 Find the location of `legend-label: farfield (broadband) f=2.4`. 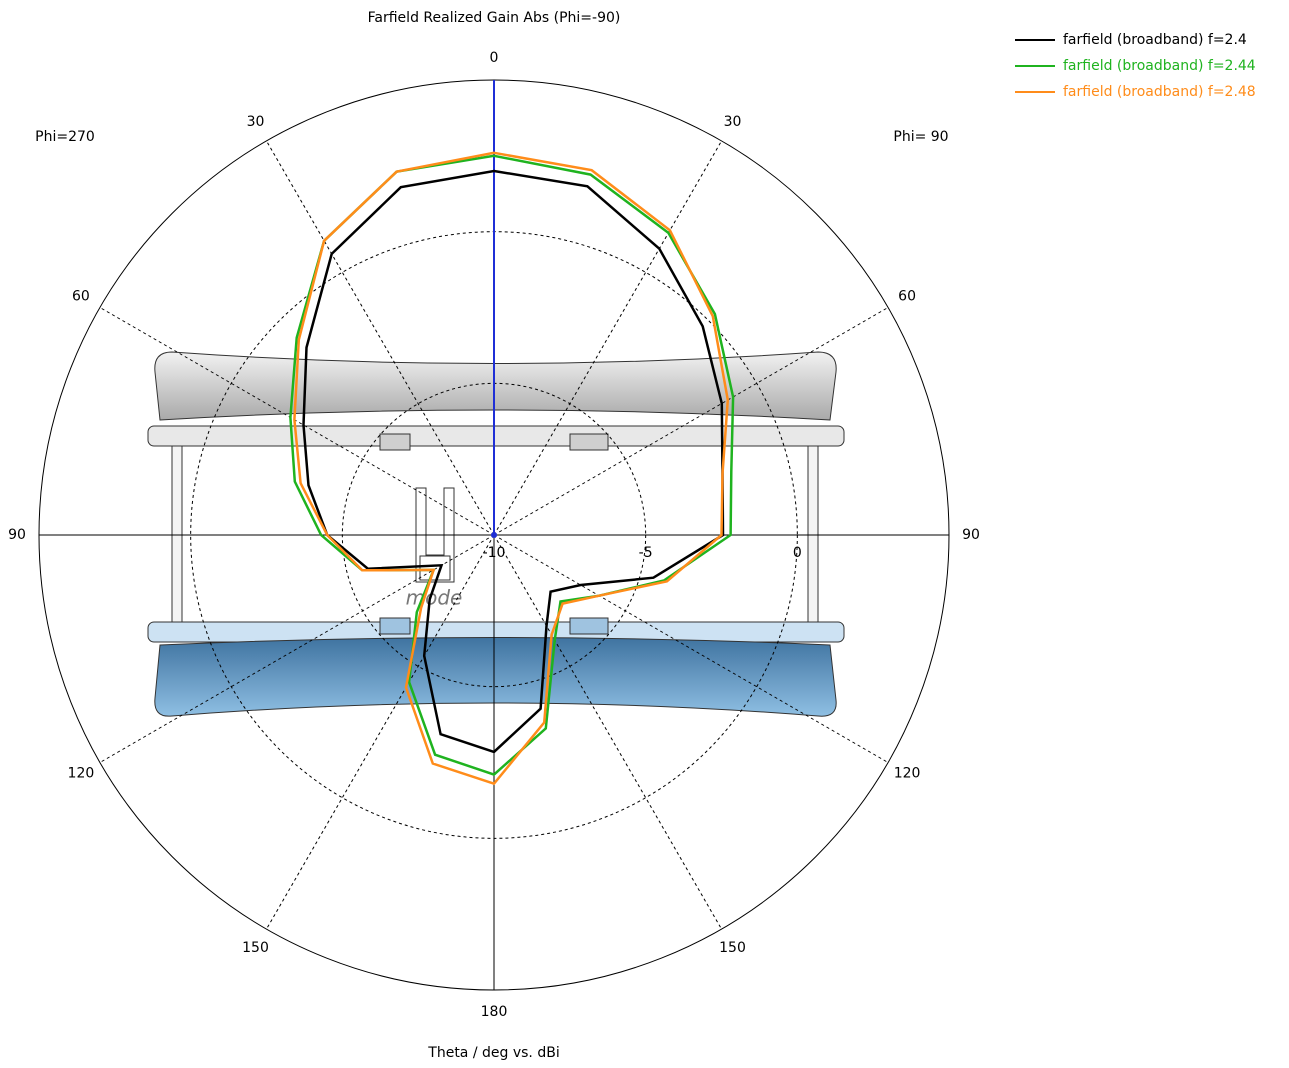

legend-label: farfield (broadband) f=2.4 is located at coordinates (1155, 40).